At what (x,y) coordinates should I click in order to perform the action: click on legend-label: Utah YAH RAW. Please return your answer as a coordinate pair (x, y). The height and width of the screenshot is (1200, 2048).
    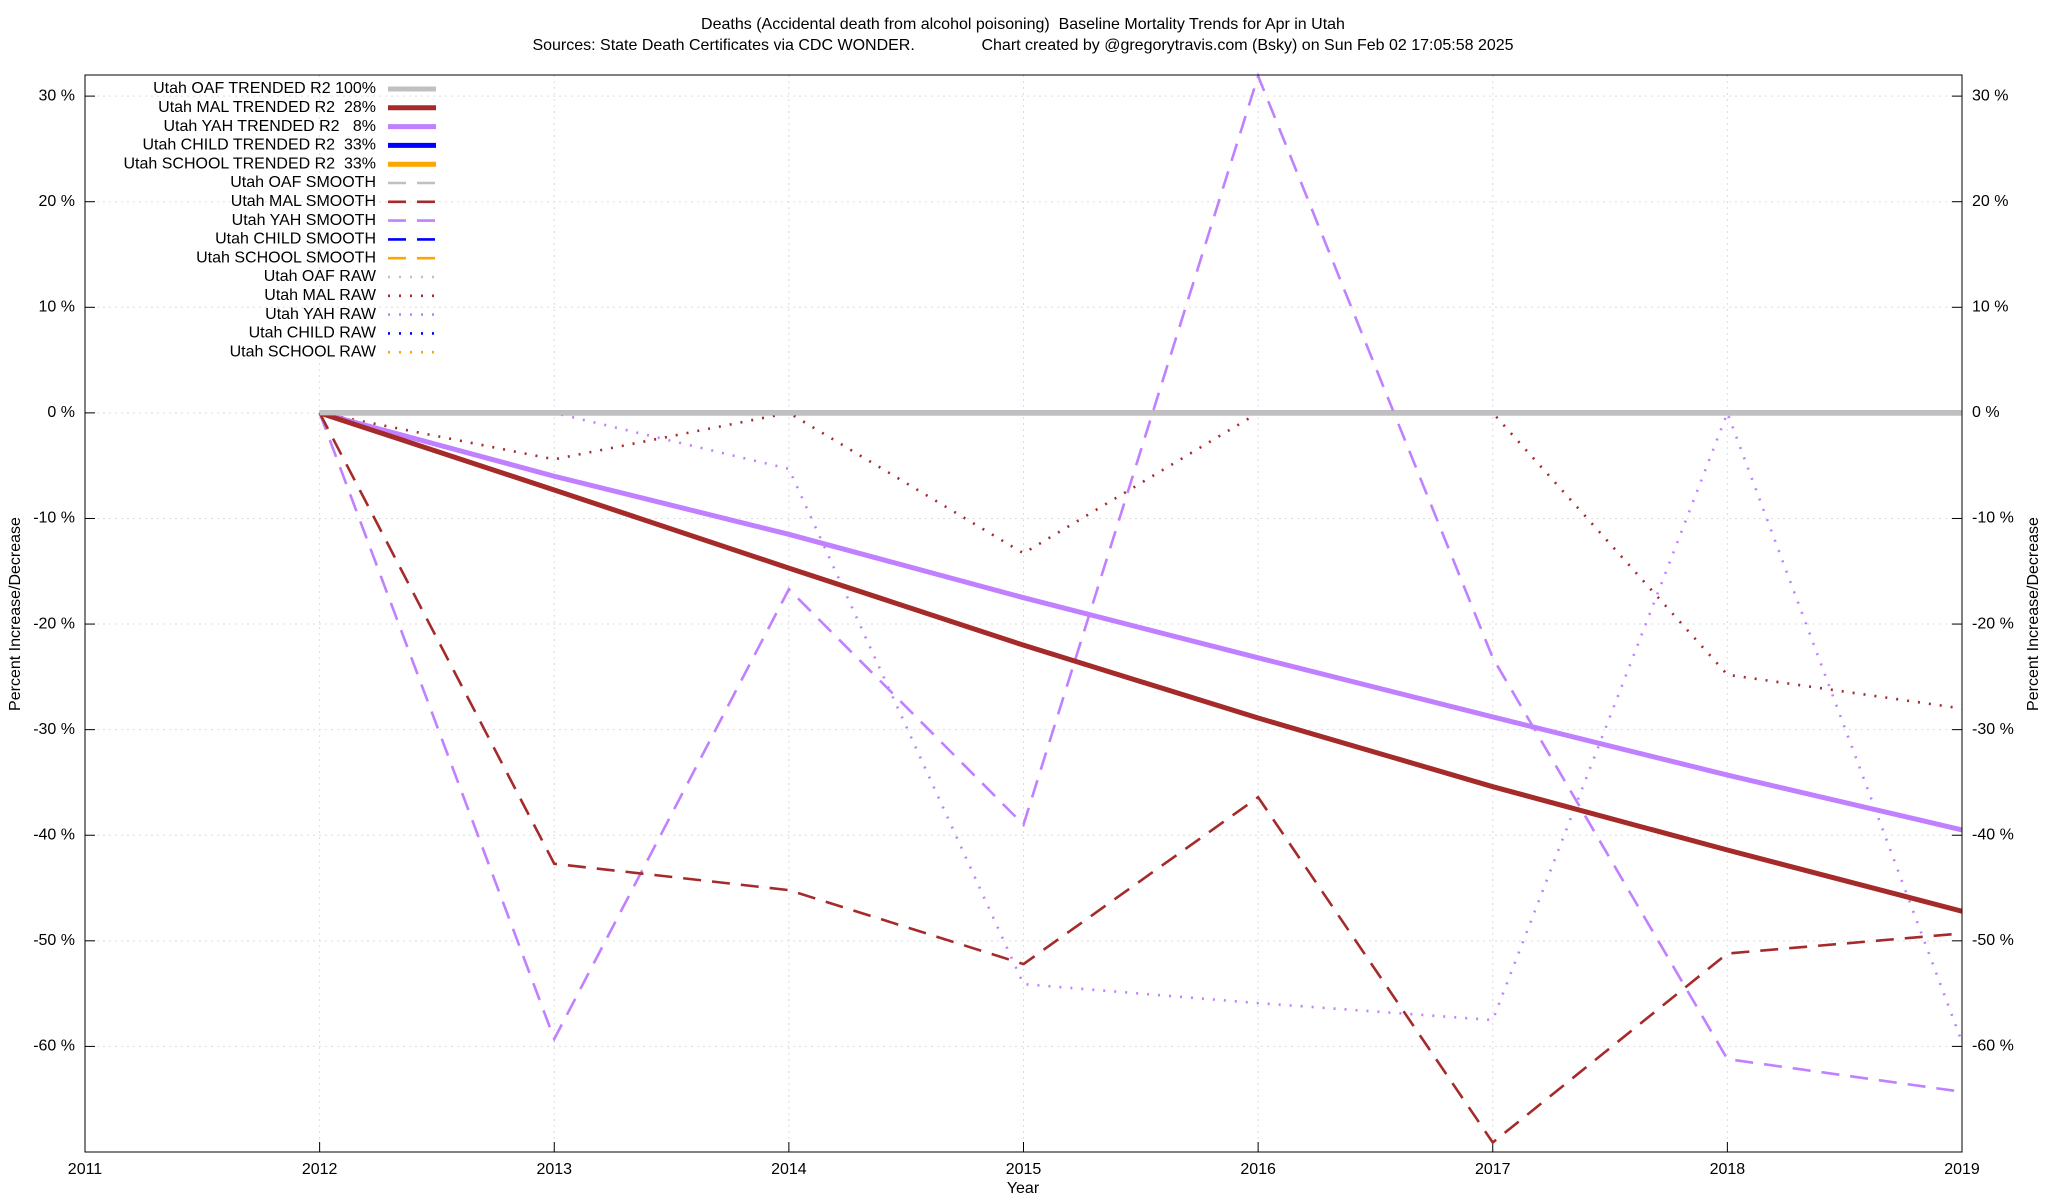
    Looking at the image, I should click on (321, 314).